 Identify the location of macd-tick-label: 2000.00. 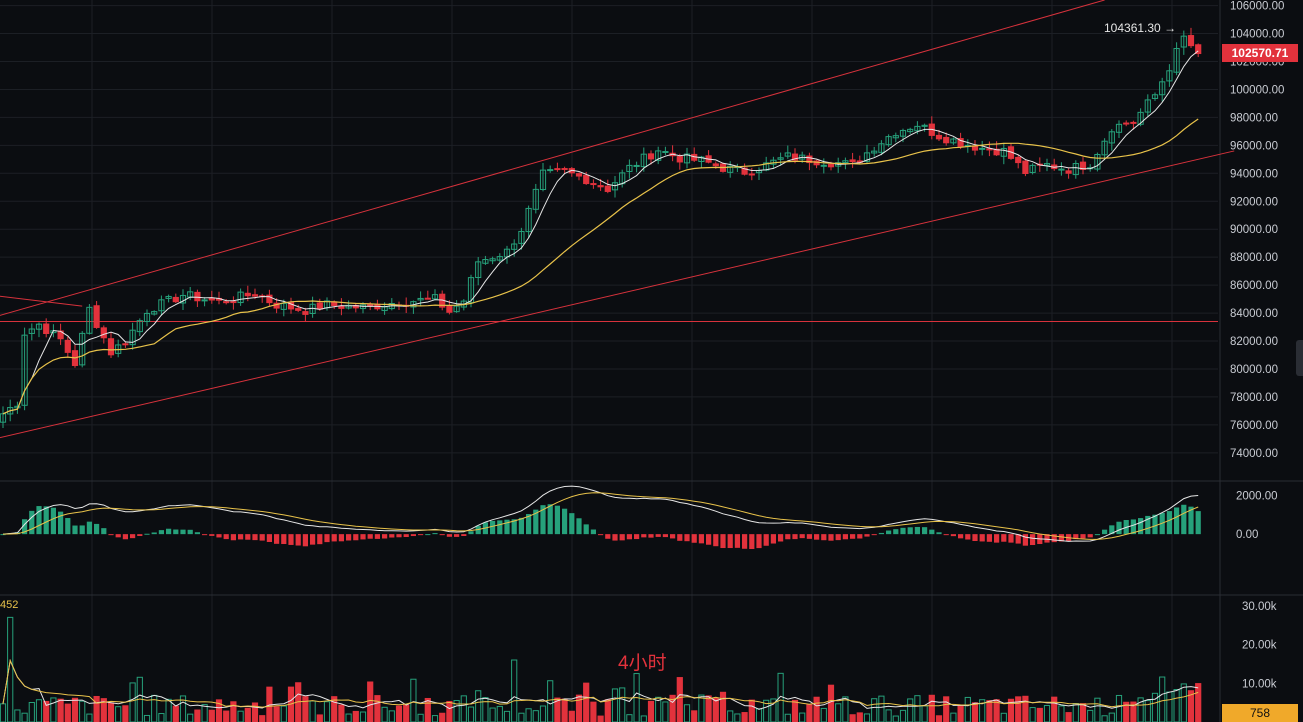
(1257, 497).